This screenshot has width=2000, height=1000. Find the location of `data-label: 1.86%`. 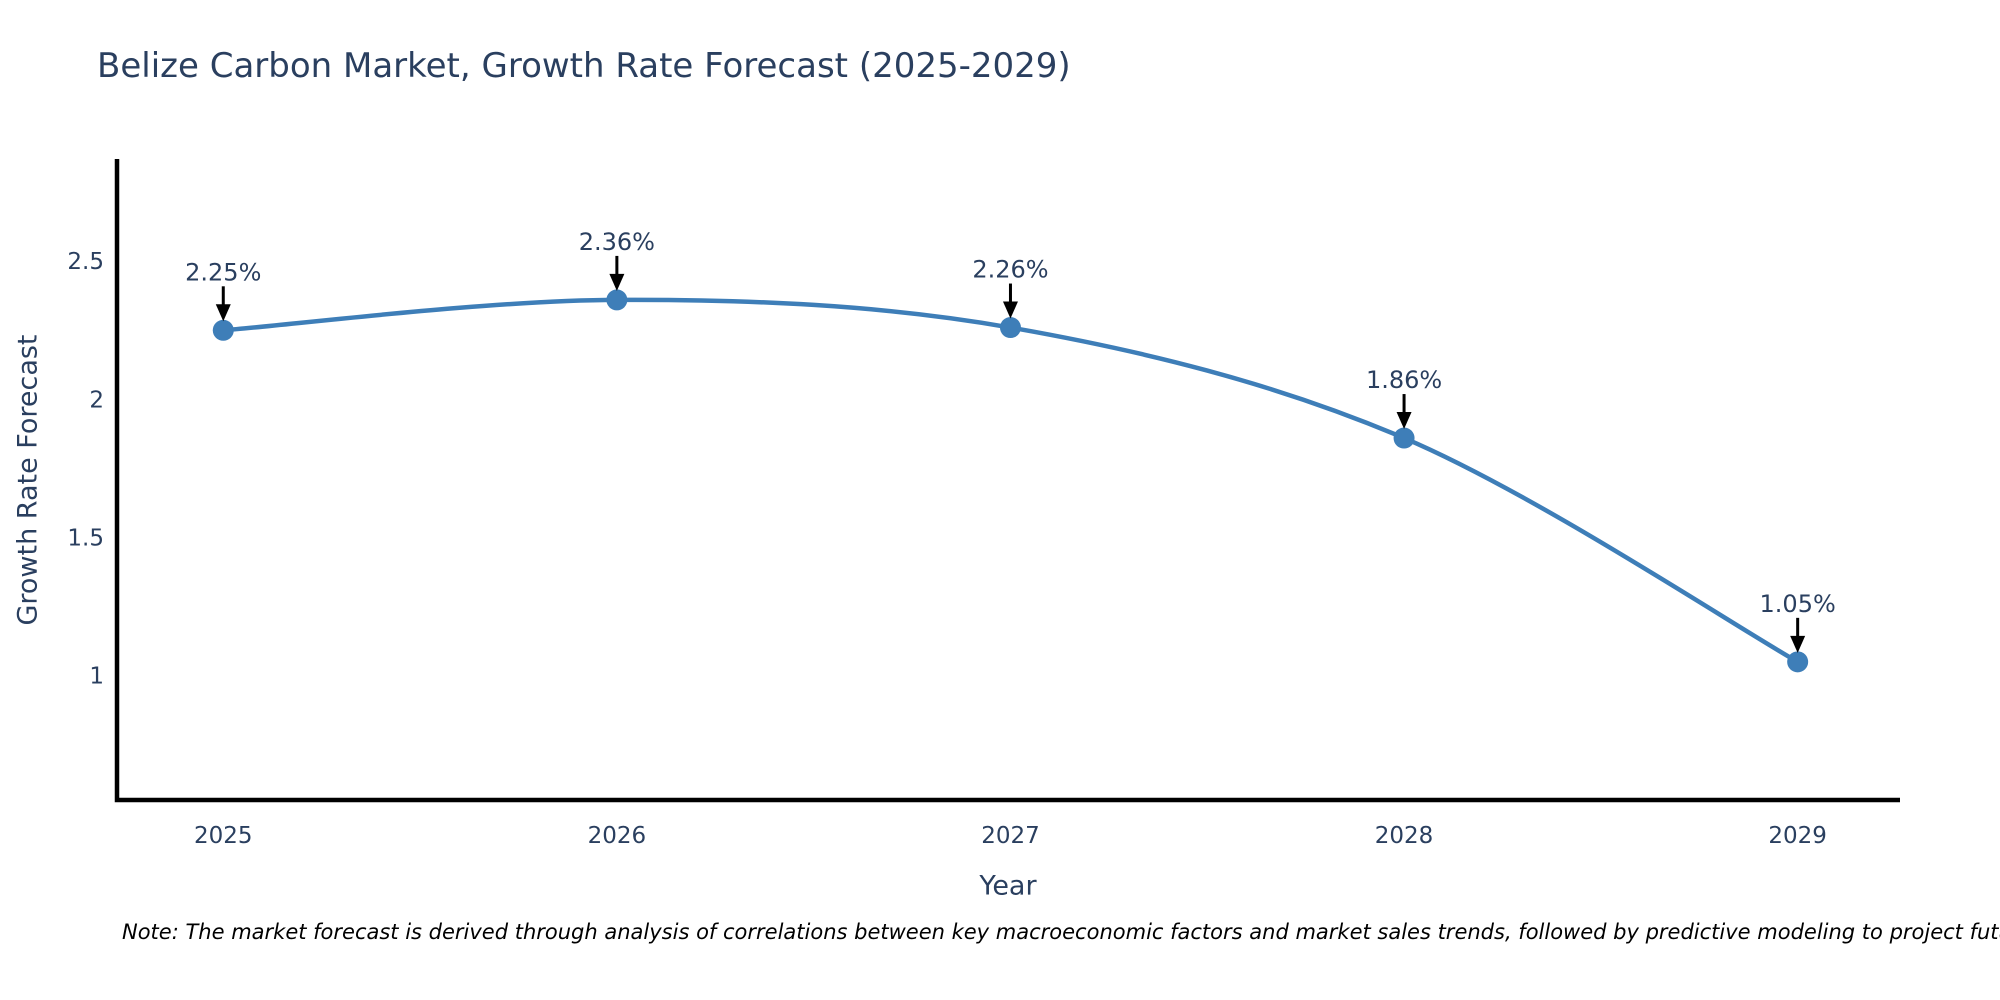

data-label: 1.86% is located at coordinates (1404, 380).